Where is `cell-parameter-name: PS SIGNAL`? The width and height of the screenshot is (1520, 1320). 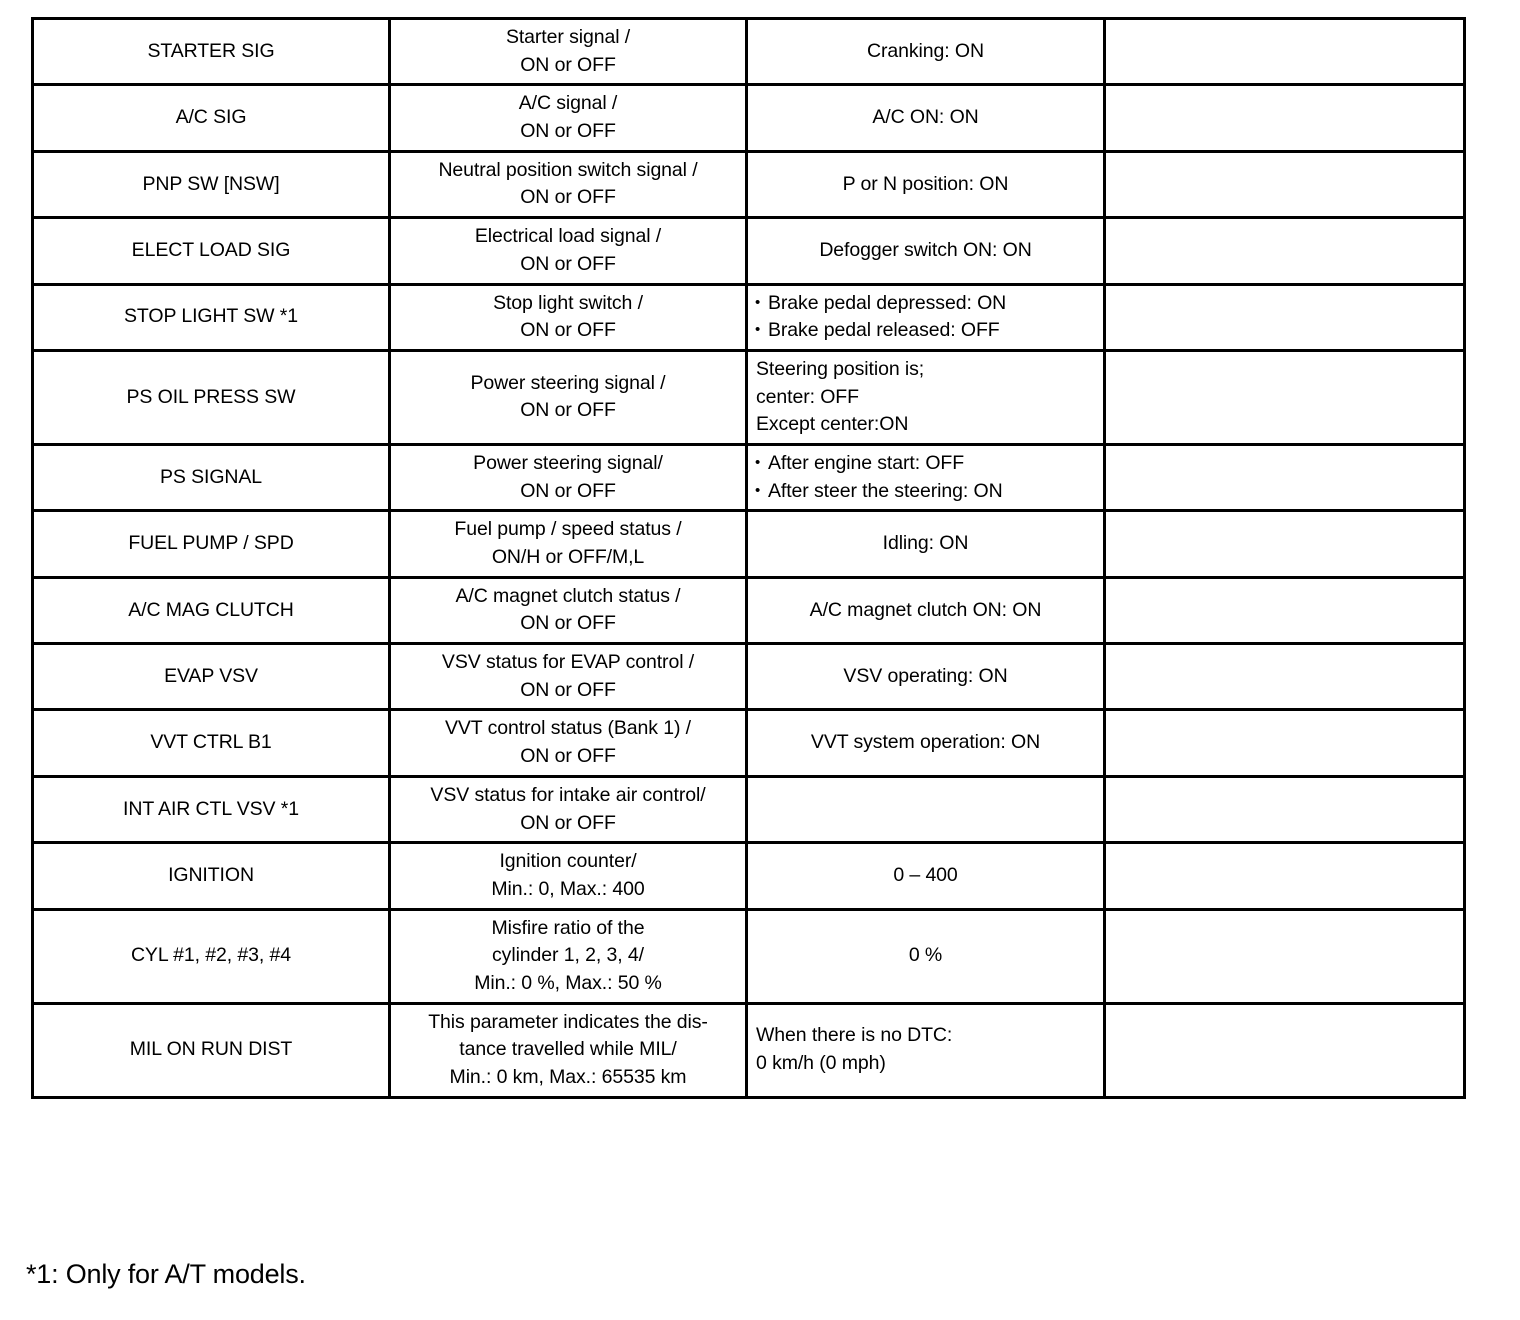 cell-parameter-name: PS SIGNAL is located at coordinates (211, 477).